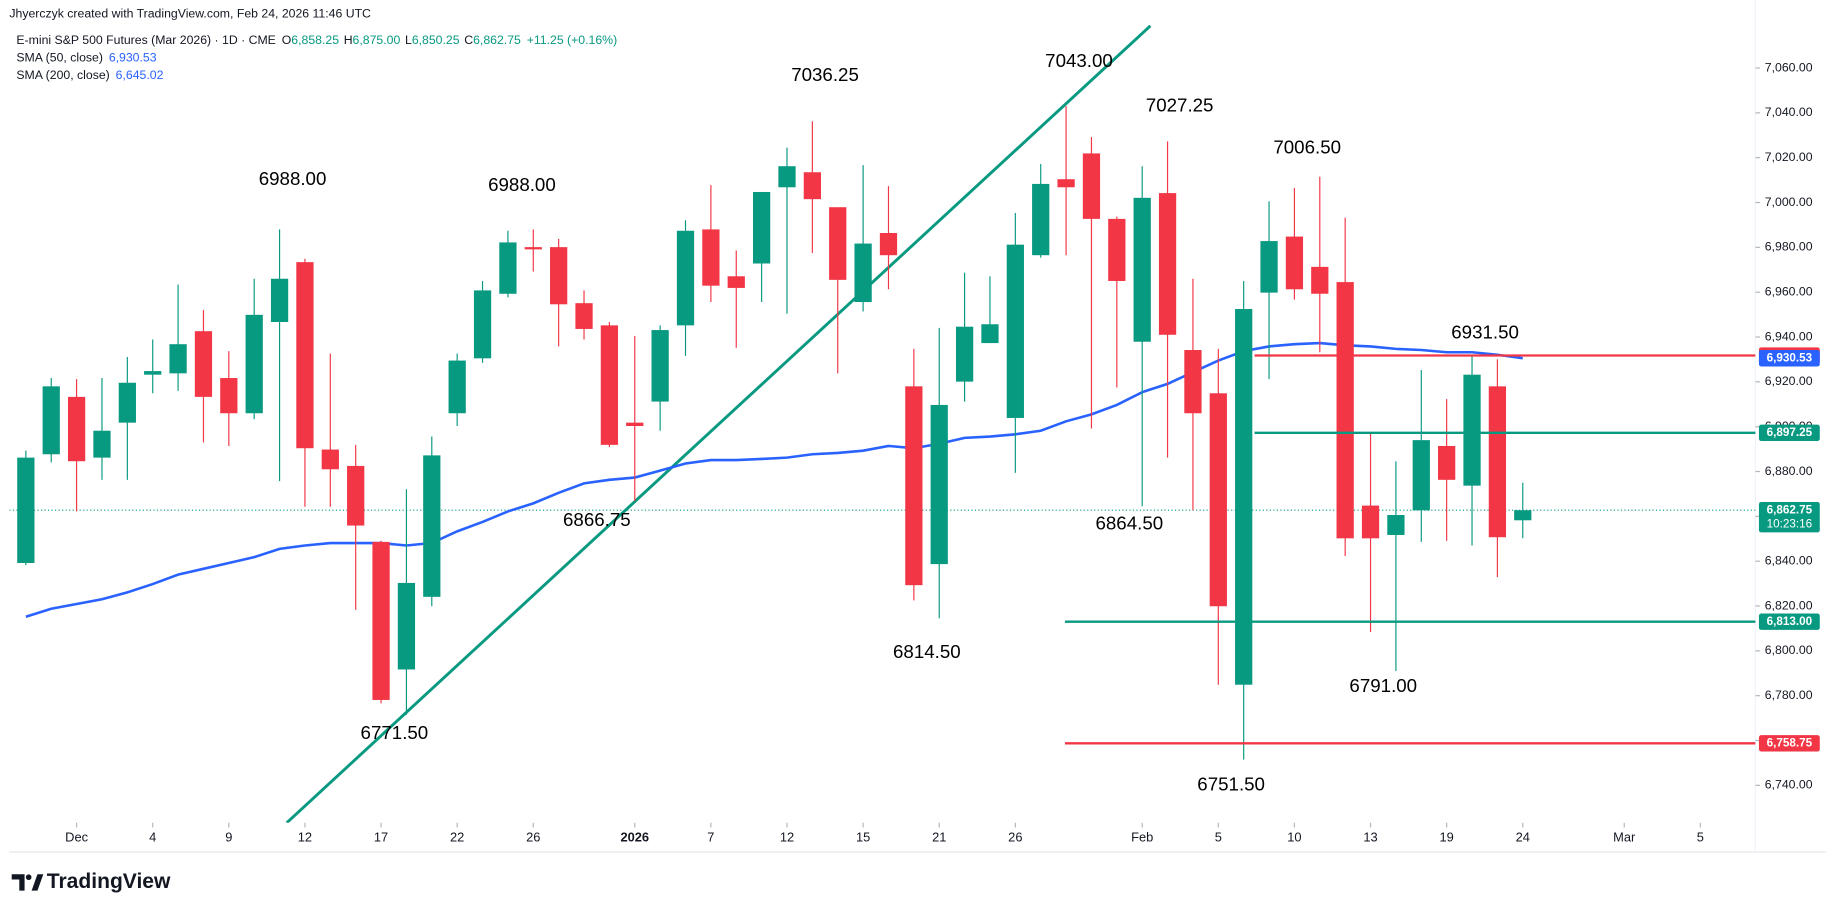  What do you see at coordinates (1789, 381) in the screenshot?
I see `y-tick-label: 6,920.00` at bounding box center [1789, 381].